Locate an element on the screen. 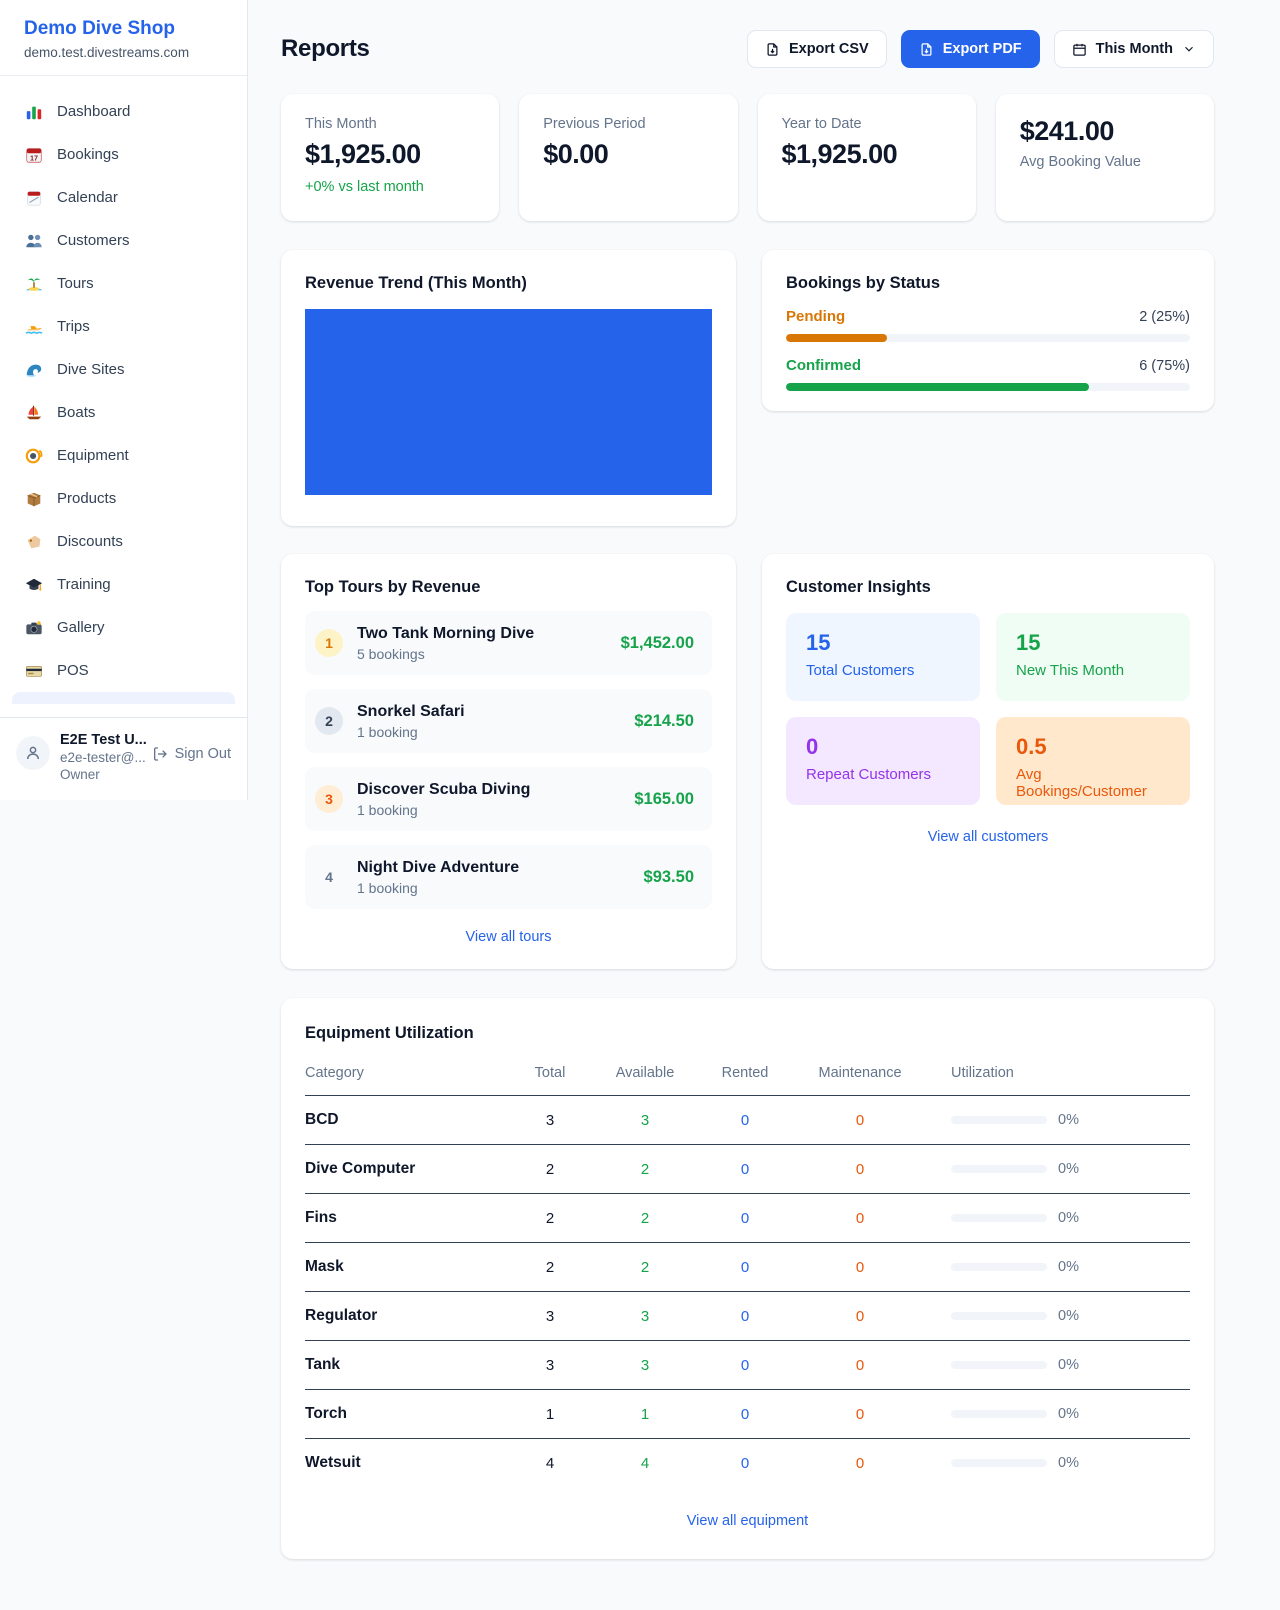 Image resolution: width=1280 pixels, height=1610 pixels. sidebar-item-gallery: Gallery is located at coordinates (123, 627).